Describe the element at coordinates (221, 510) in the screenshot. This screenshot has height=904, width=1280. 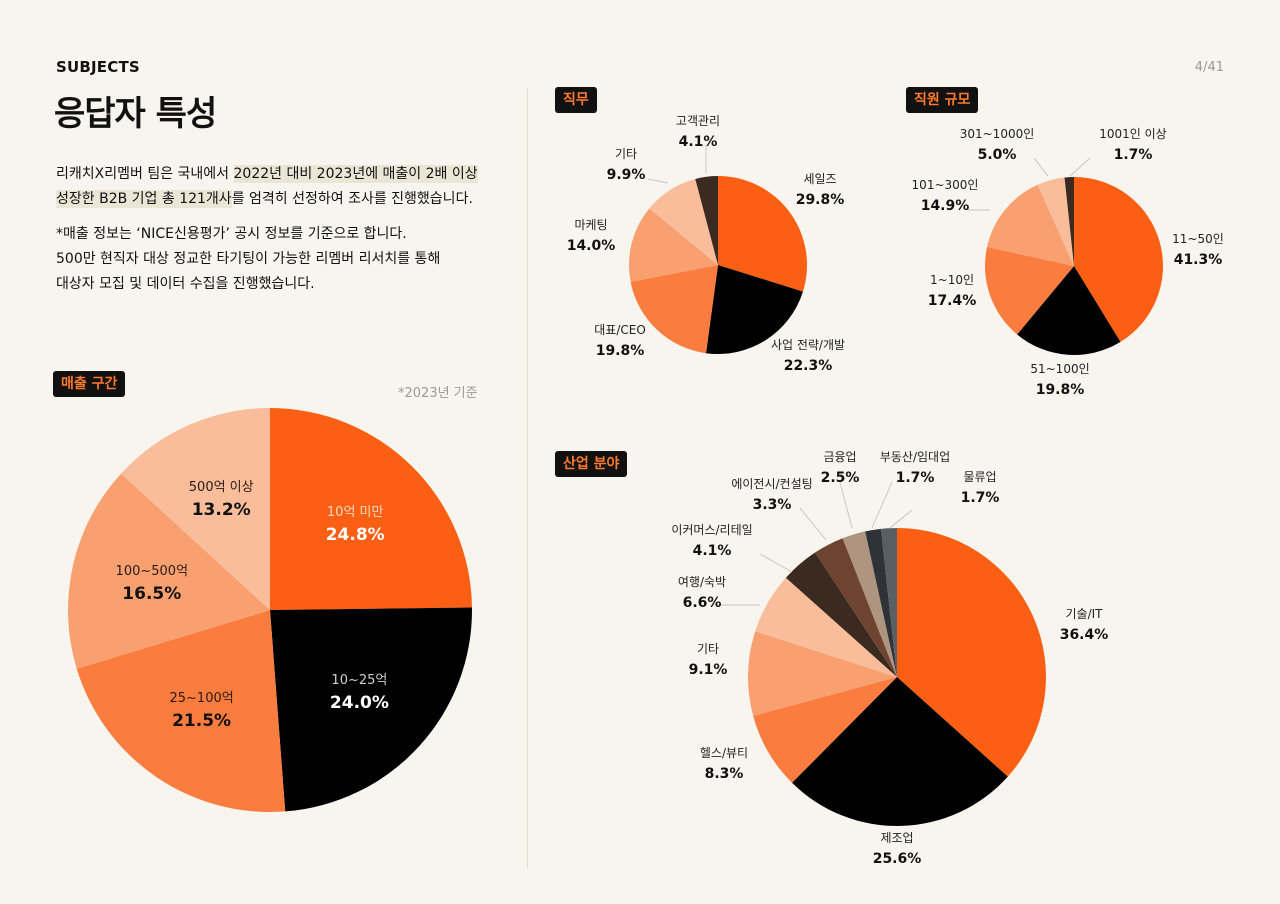
I see `revenue-value-4: 13.2%` at that location.